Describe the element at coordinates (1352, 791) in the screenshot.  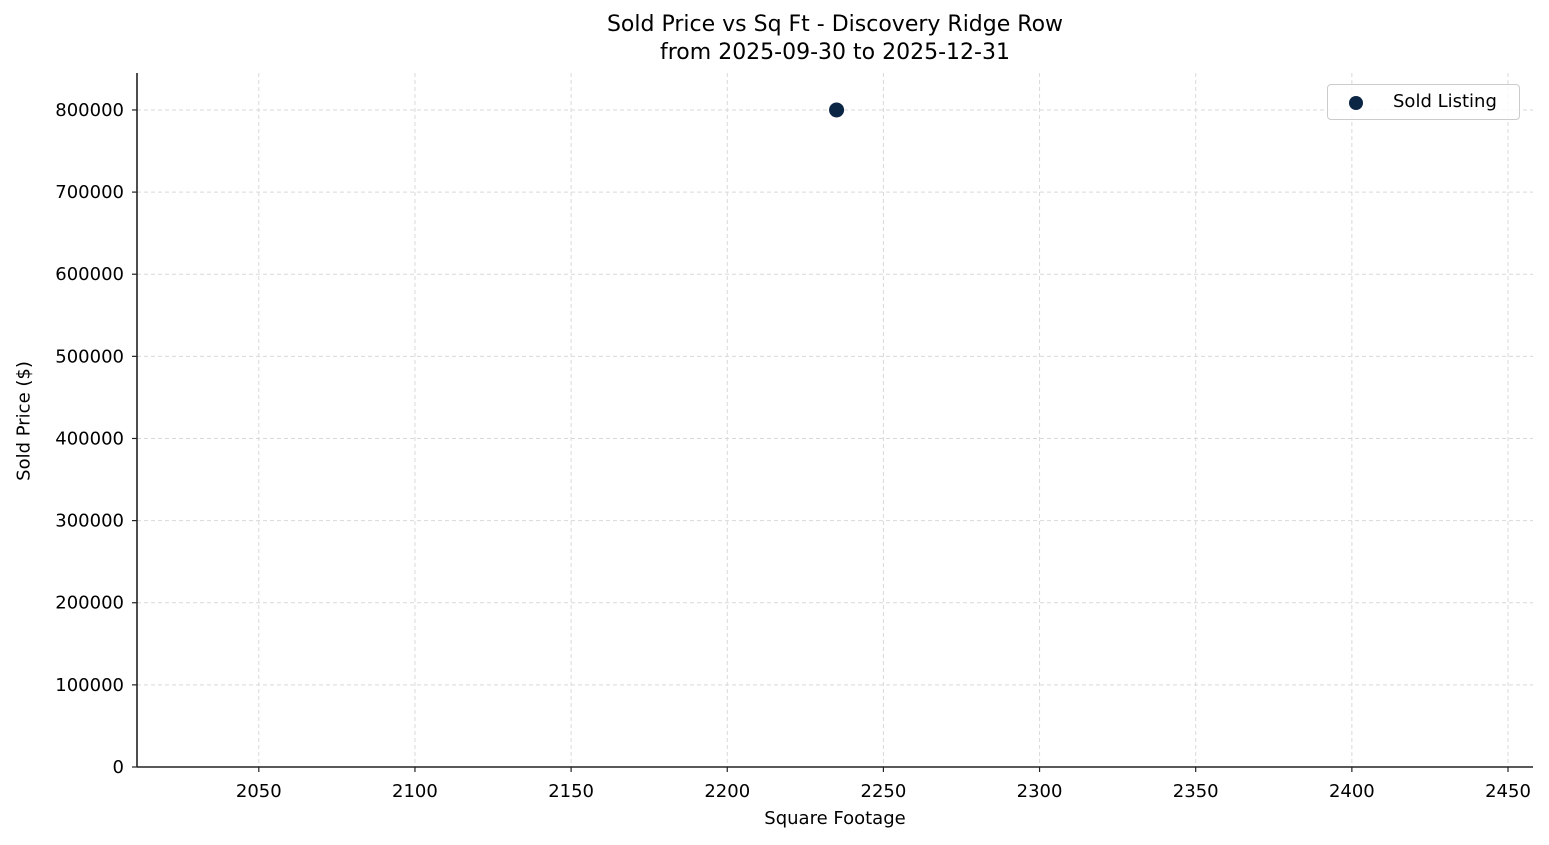
I see `x-tick-label: 2400` at that location.